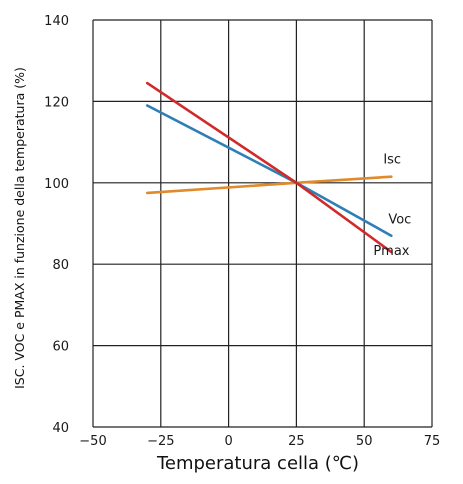 The height and width of the screenshot is (484, 463). I want to click on x-tick-label: 25, so click(296, 441).